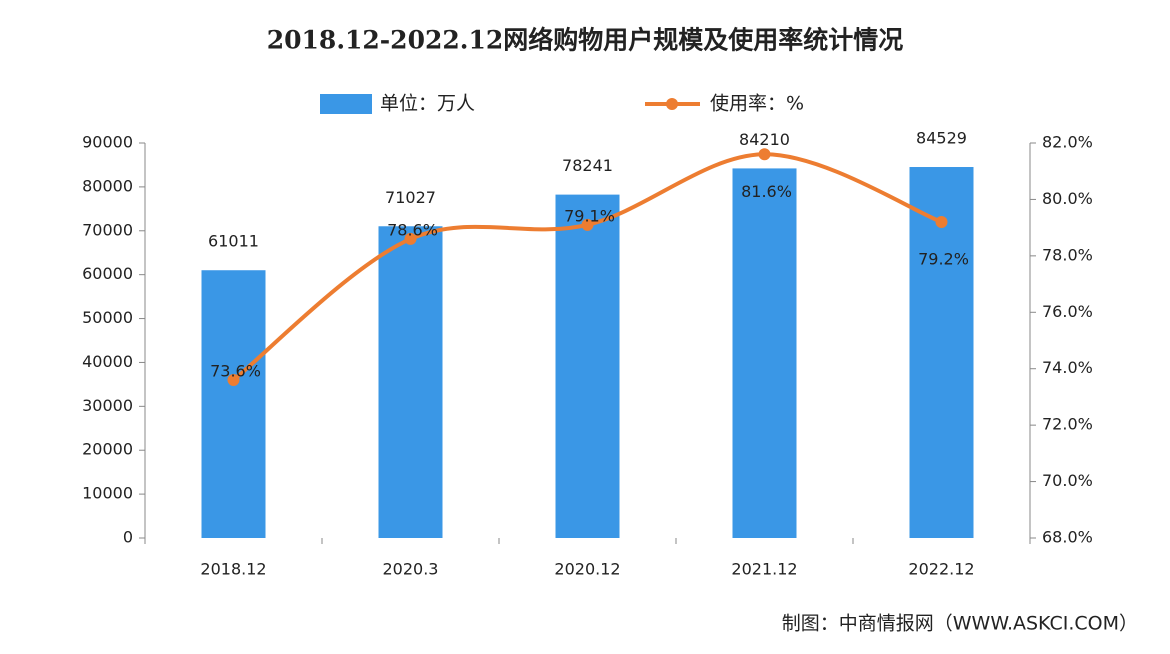  What do you see at coordinates (128, 537) in the screenshot?
I see `y-tick-label: 0` at bounding box center [128, 537].